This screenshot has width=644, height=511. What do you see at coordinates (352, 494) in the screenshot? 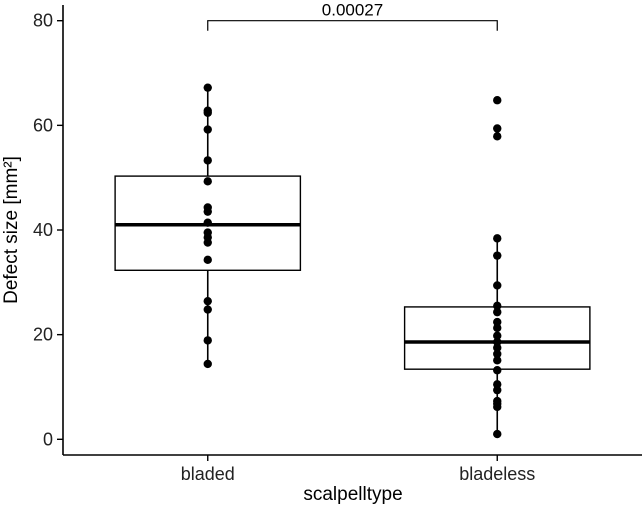
I see `x-axis-title: scalpelltype` at bounding box center [352, 494].